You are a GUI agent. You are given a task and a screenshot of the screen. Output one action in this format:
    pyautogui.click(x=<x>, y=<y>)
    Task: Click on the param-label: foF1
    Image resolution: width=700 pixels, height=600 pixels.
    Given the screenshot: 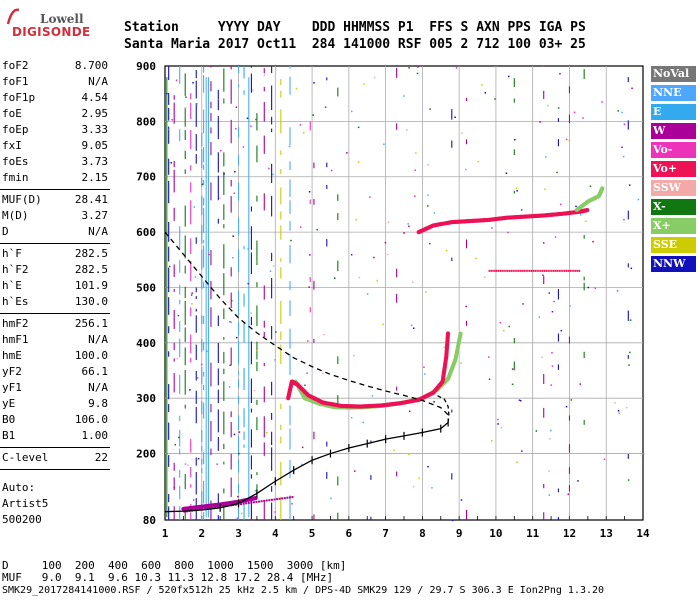 What is the action you would take?
    pyautogui.click(x=15, y=81)
    